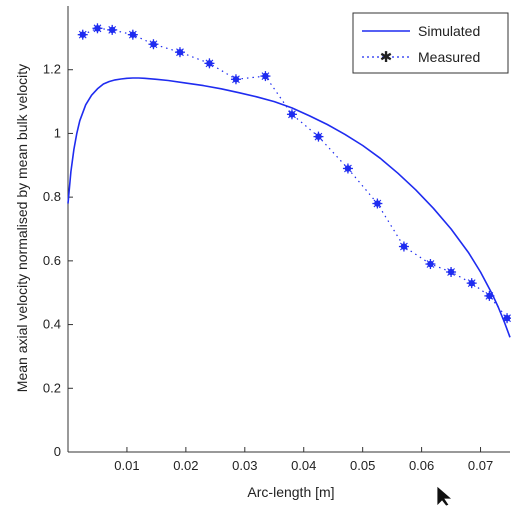  What do you see at coordinates (244, 465) in the screenshot?
I see `x-tick-label: 0.03` at bounding box center [244, 465].